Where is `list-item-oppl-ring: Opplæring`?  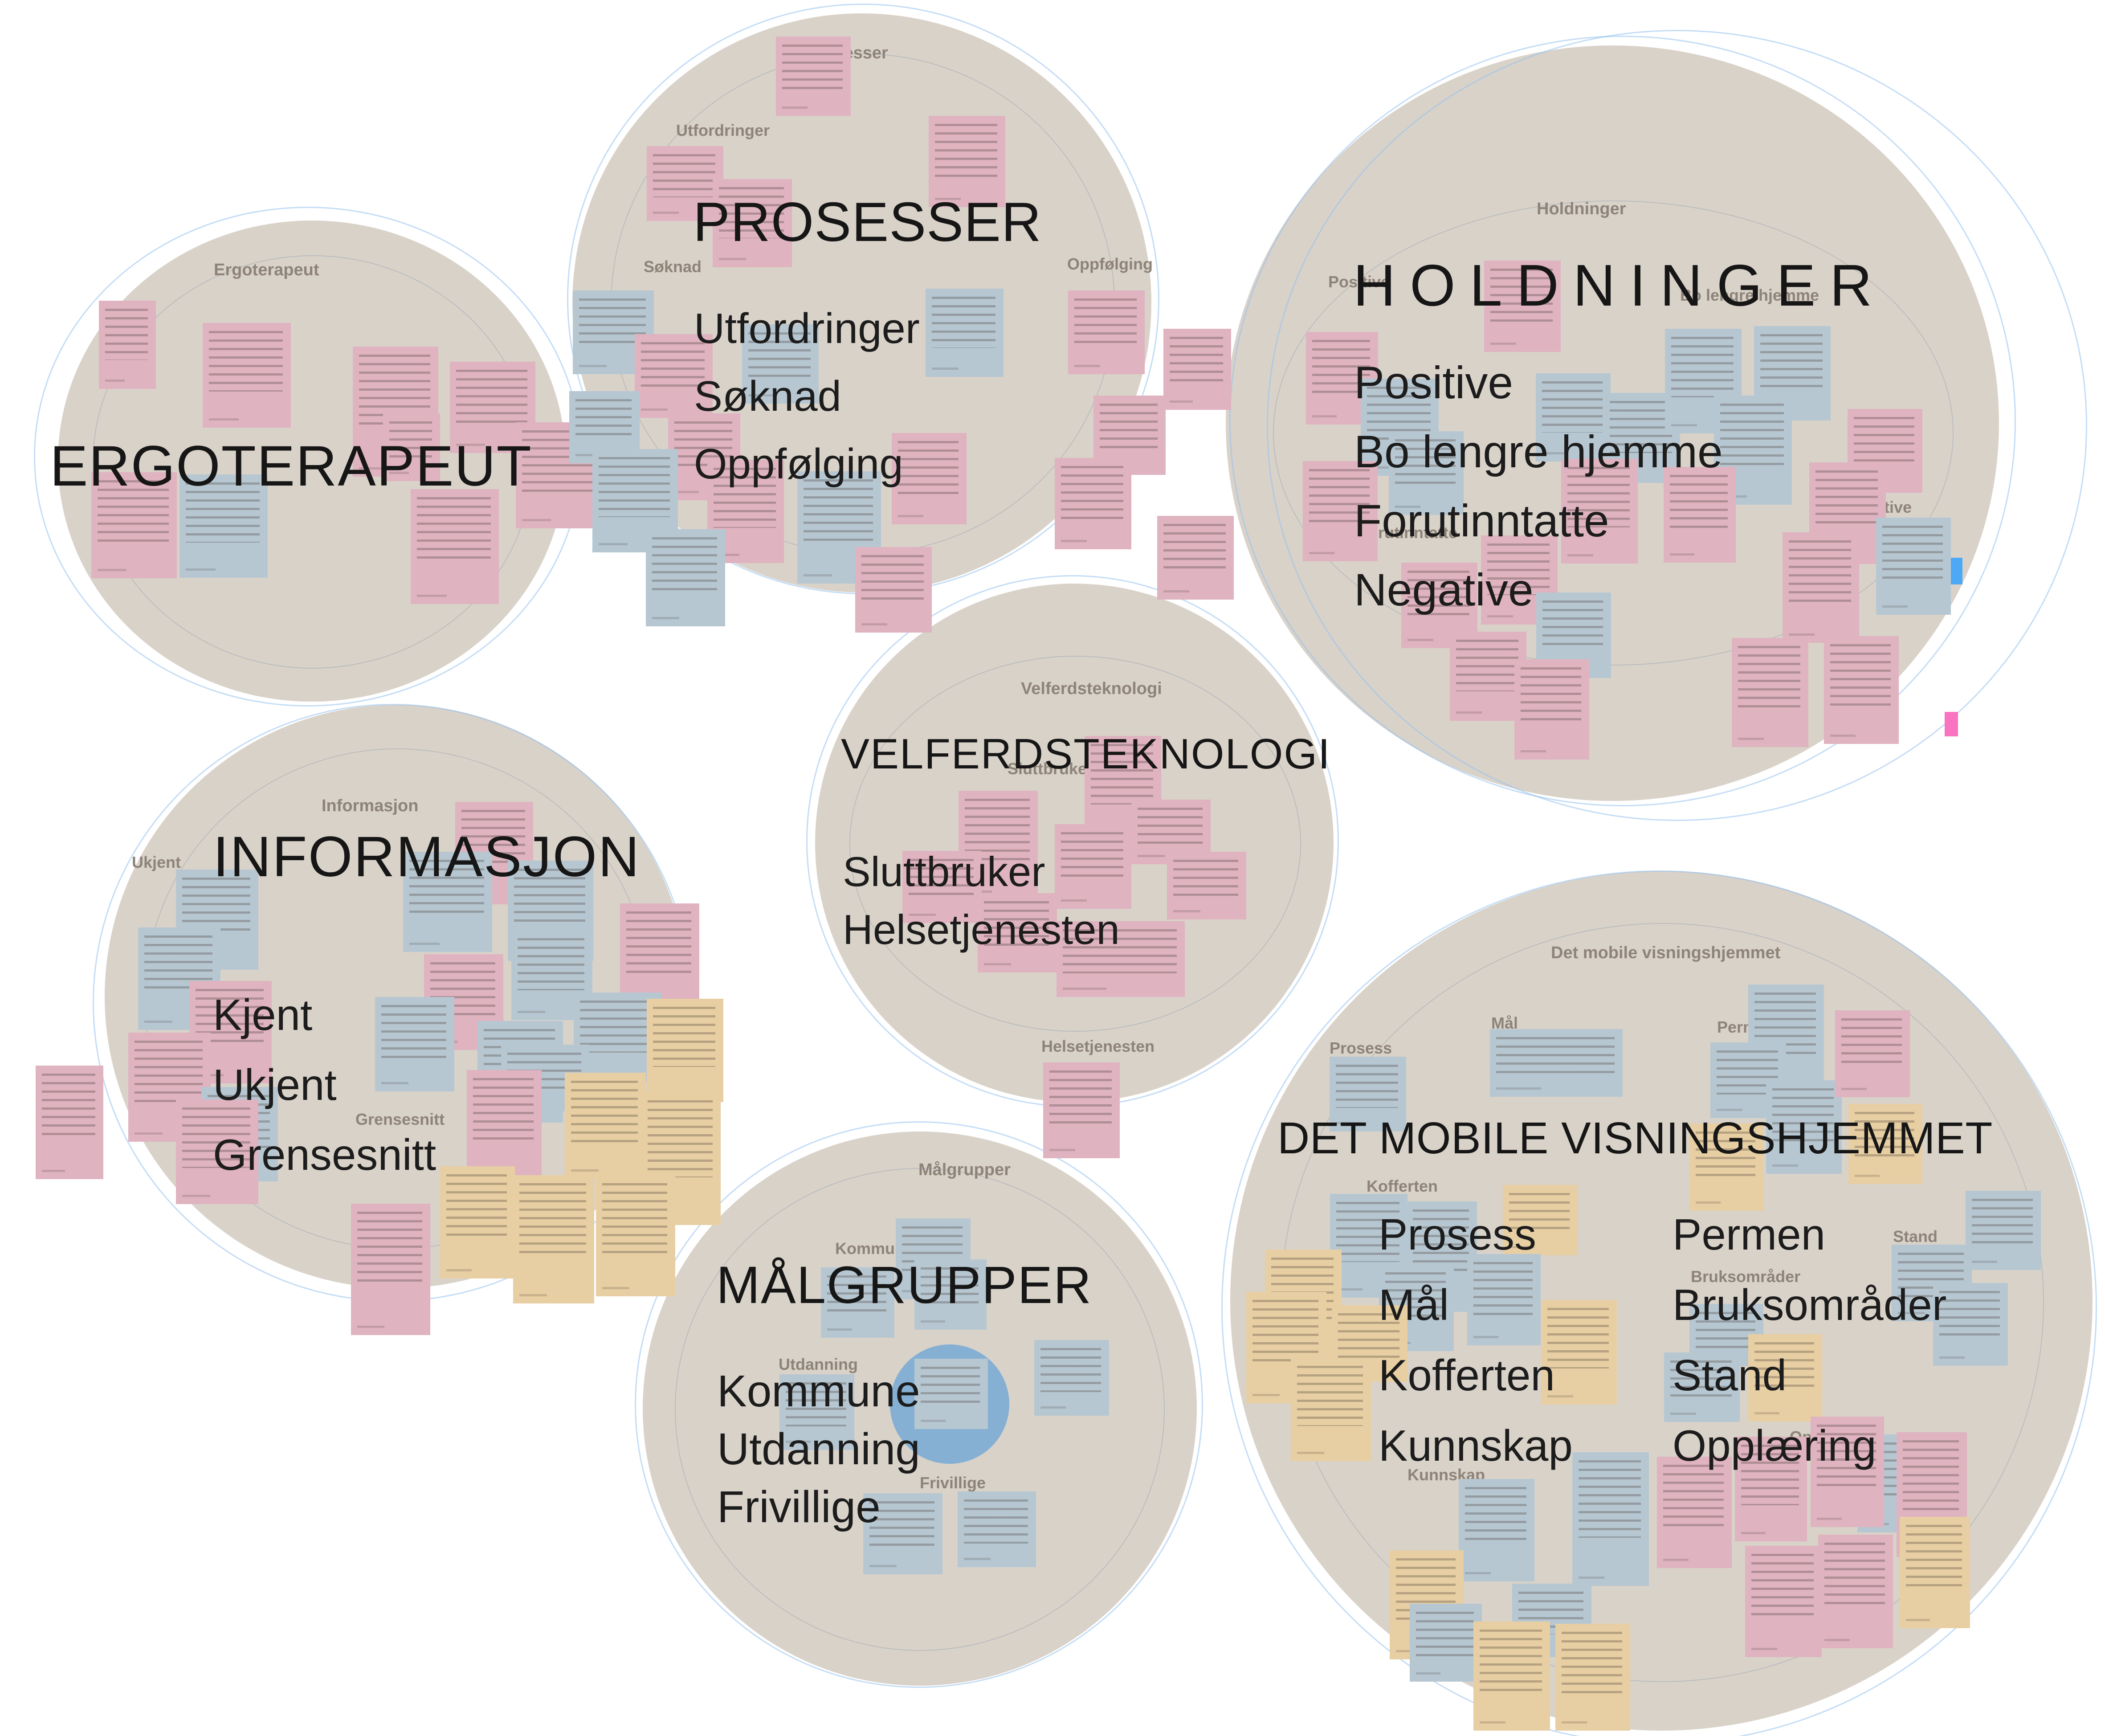 list-item-oppl-ring: Opplæring is located at coordinates (1775, 1445).